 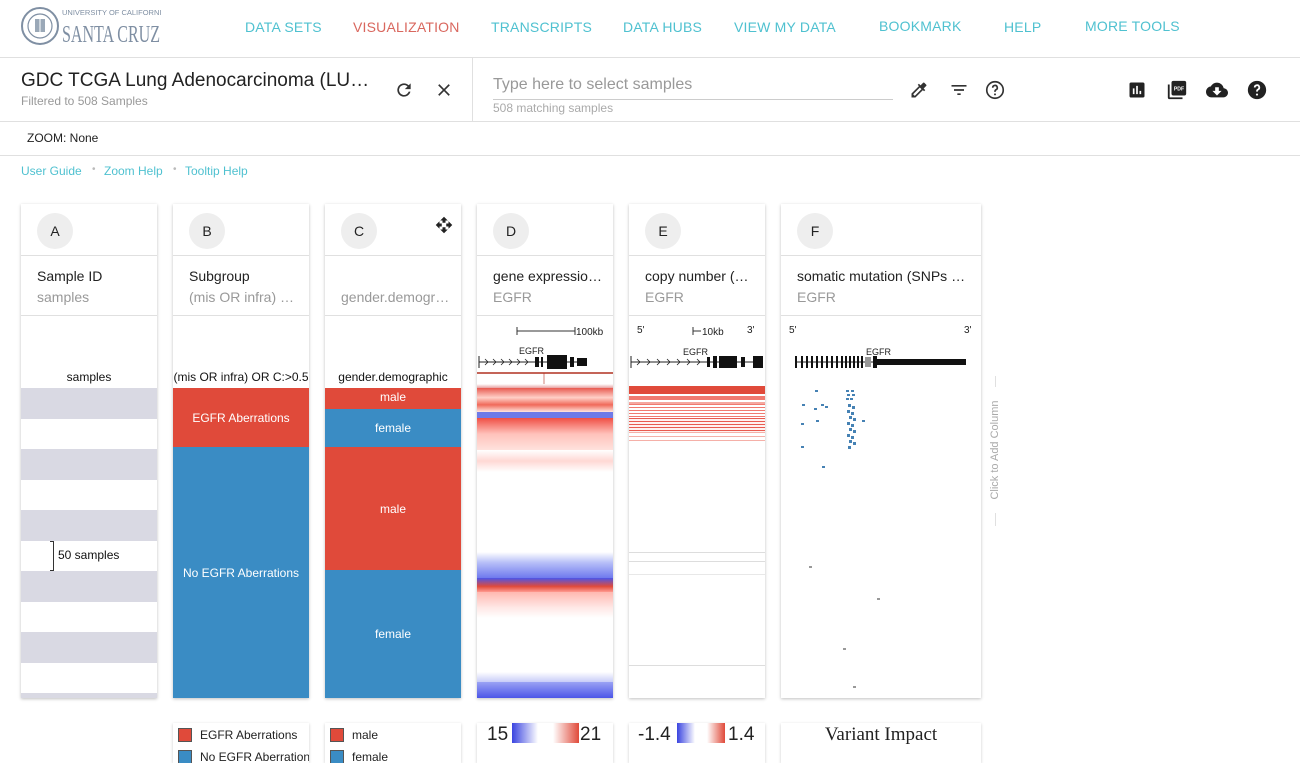 I want to click on column-subtitle: EGFR, so click(x=664, y=297).